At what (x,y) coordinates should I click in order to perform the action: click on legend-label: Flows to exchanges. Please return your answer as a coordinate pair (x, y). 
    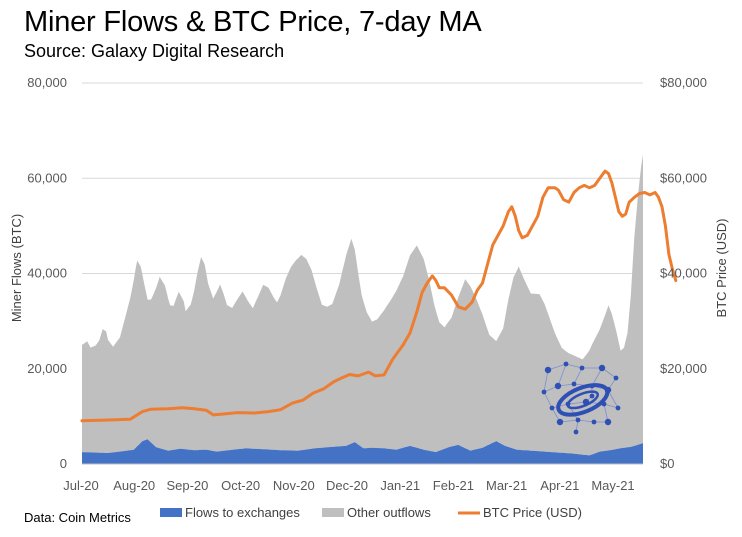
    Looking at the image, I should click on (242, 512).